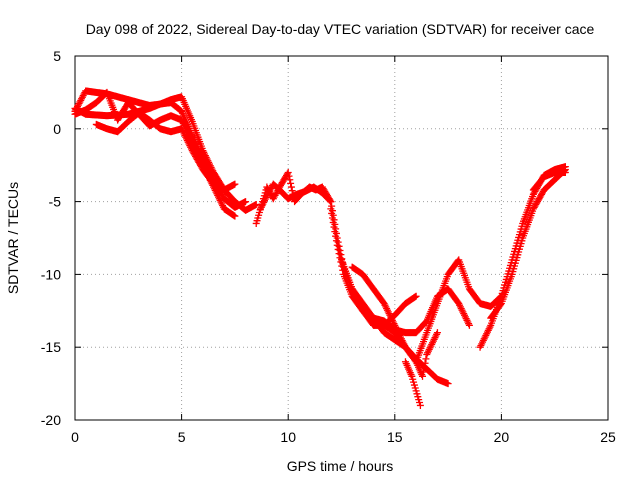 This screenshot has height=480, width=640. I want to click on x-tick-label: 0, so click(75, 437).